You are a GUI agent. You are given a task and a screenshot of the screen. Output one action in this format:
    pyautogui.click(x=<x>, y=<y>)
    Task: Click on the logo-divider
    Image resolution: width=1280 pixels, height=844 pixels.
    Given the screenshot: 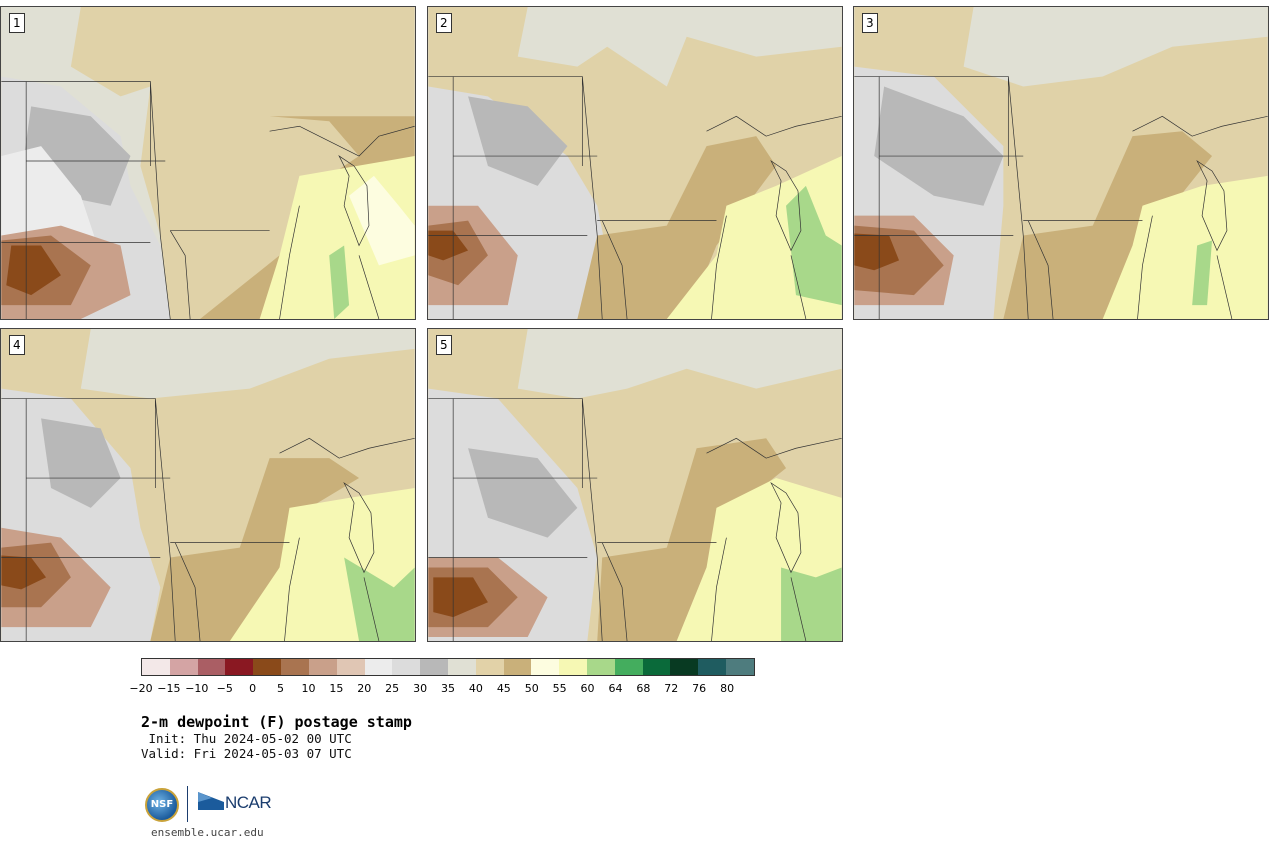 What is the action you would take?
    pyautogui.click(x=187, y=804)
    